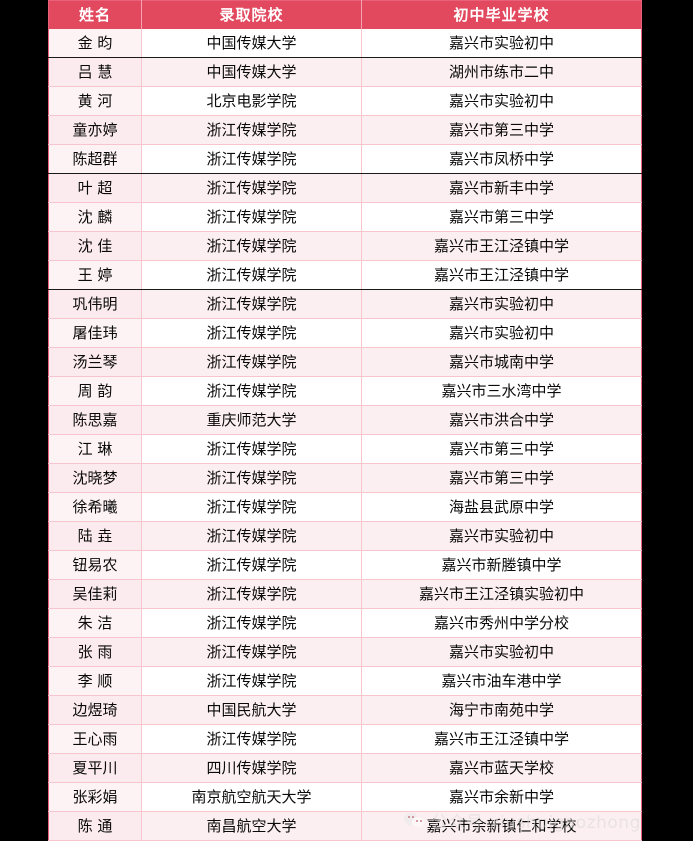 This screenshot has width=693, height=841. I want to click on cell-middle-school: 嘉兴市余新镇仁和学校, so click(501, 826).